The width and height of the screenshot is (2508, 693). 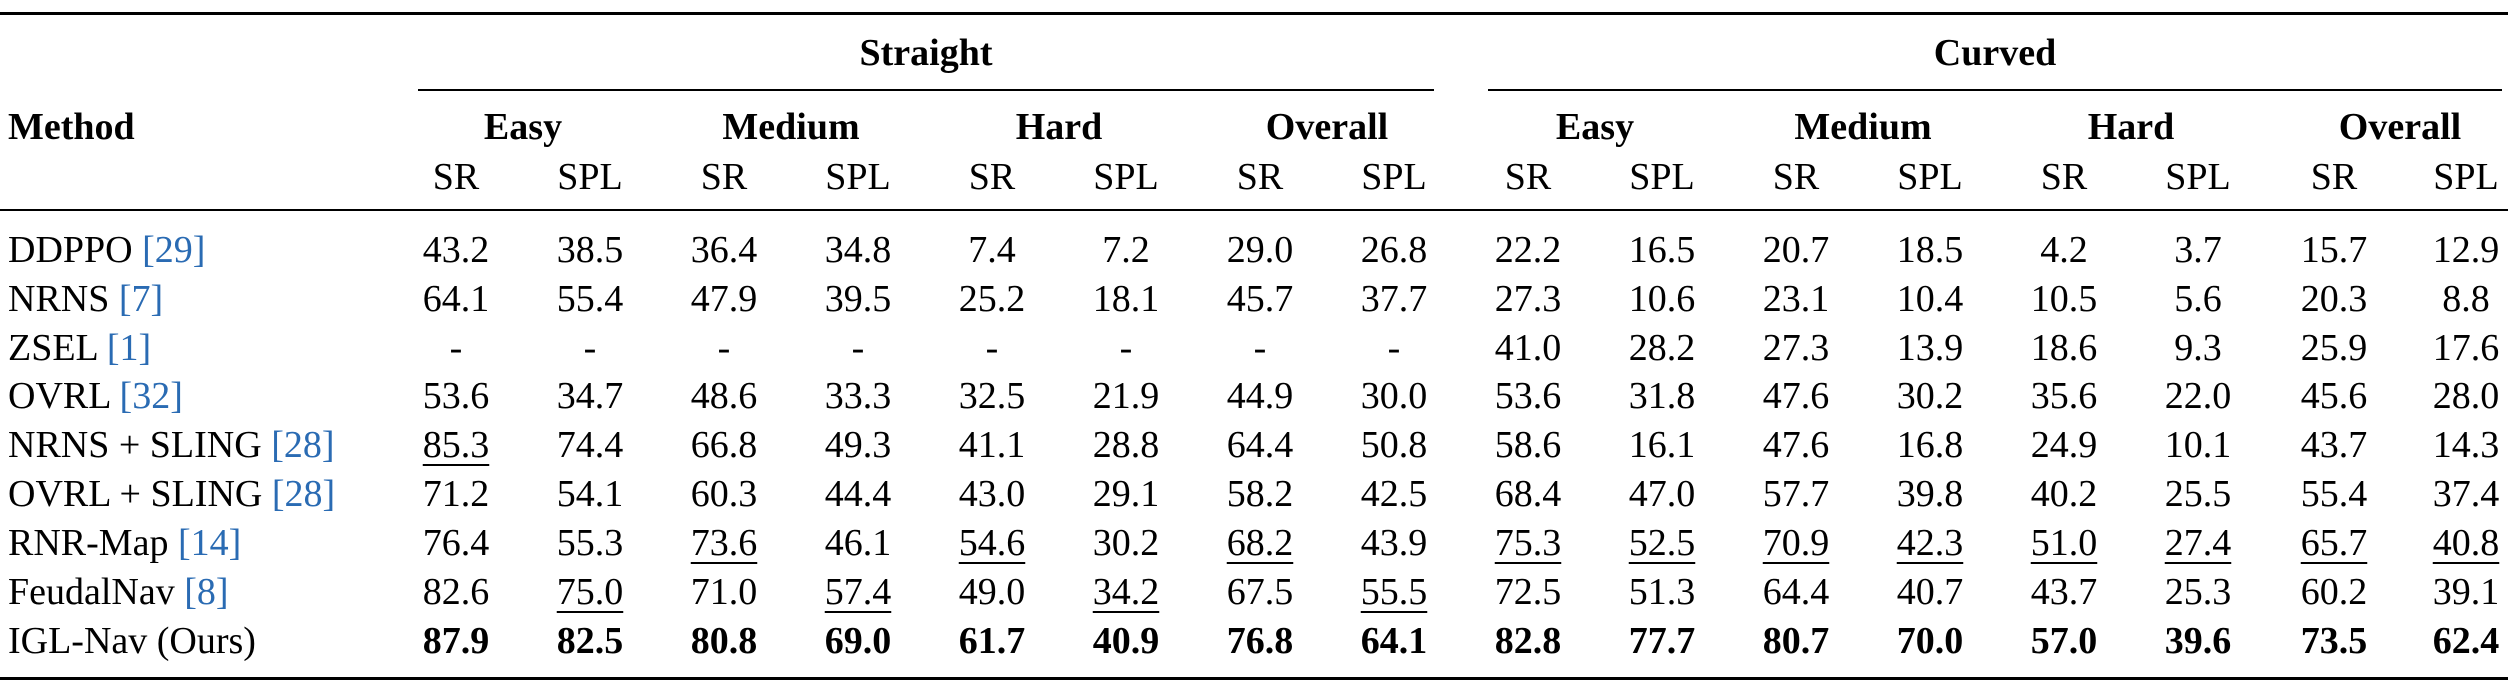 I want to click on table-cell: 76.8, so click(x=1260, y=641).